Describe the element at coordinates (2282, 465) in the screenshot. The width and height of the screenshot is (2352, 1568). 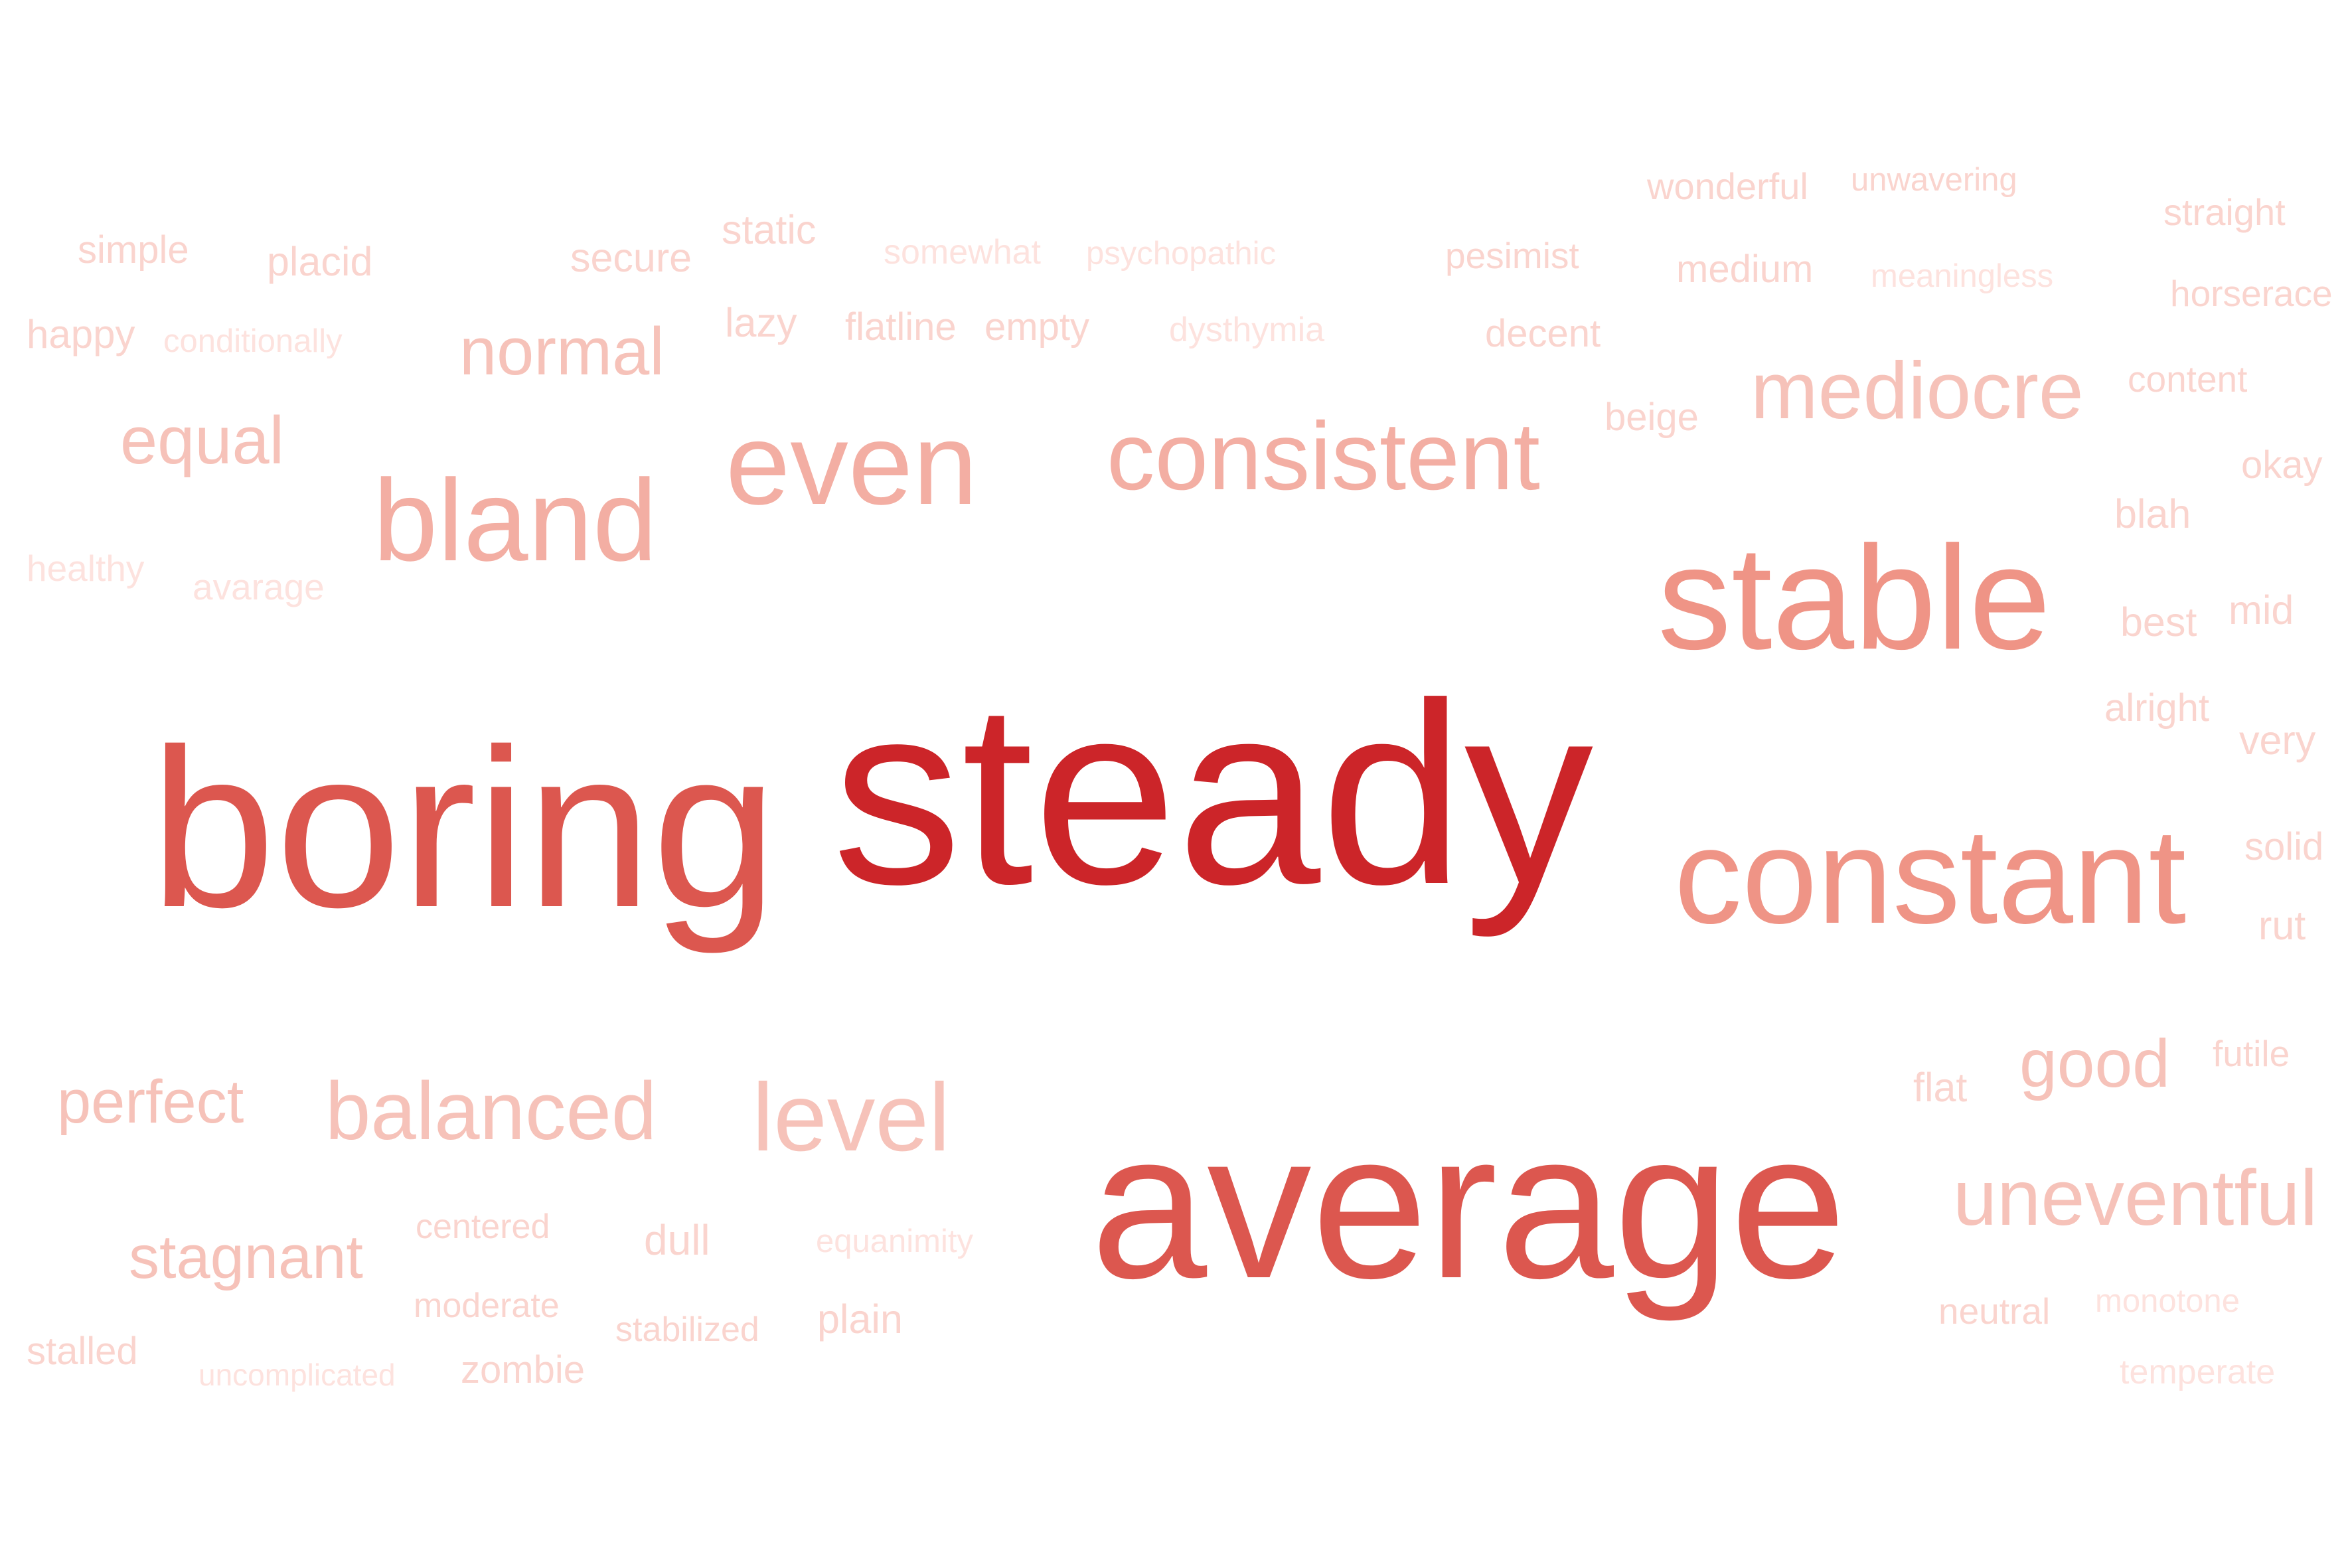
I see `word-okay: okay` at that location.